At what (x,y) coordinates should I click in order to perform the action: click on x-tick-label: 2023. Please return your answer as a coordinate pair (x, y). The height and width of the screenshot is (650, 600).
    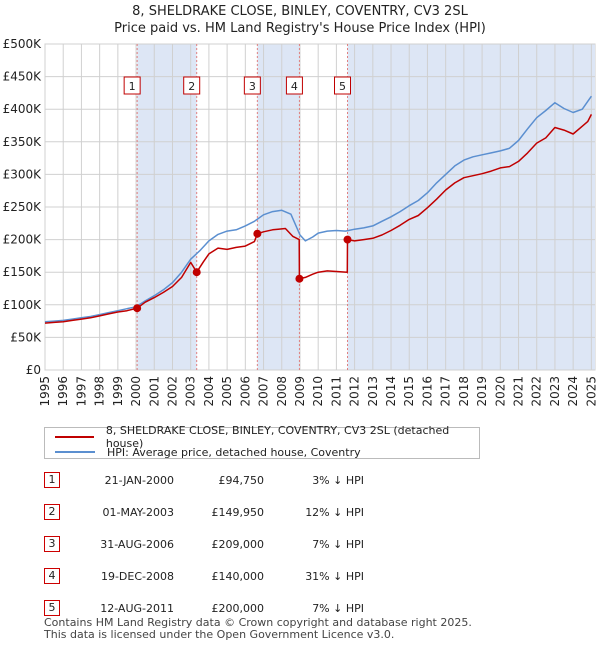
    Looking at the image, I should click on (555, 391).